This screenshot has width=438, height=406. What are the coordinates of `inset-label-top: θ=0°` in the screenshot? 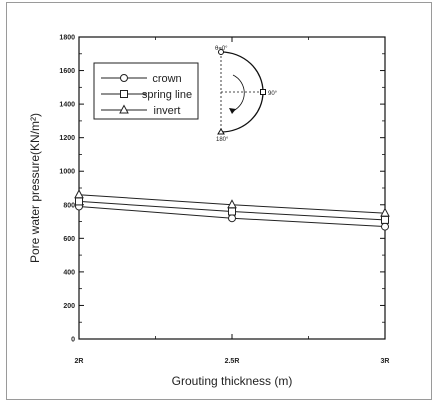 It's located at (221, 49).